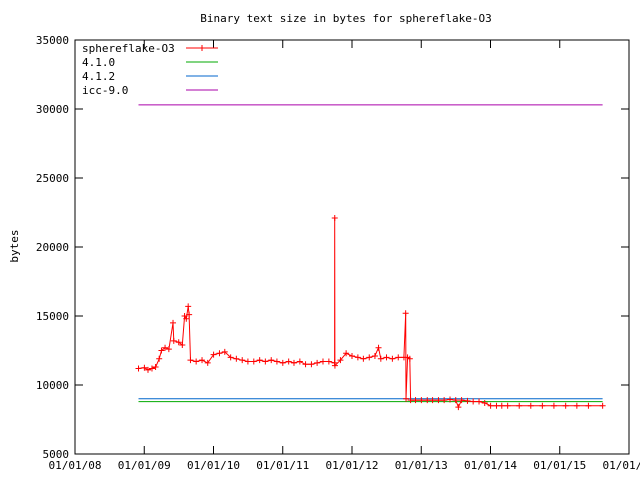 The width and height of the screenshot is (640, 480). I want to click on y-axis-label: bytes, so click(14, 245).